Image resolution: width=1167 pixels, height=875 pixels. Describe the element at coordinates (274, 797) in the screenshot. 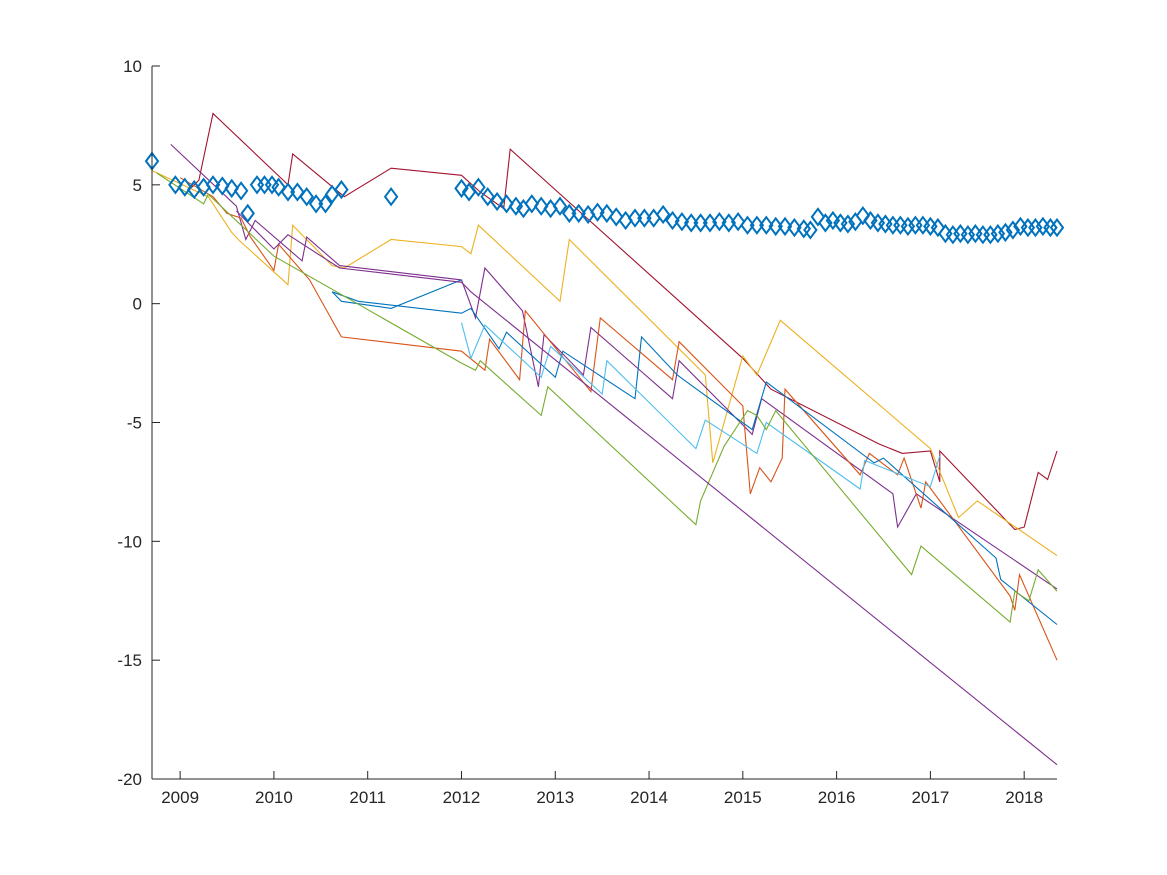

I see `x-tick-label: 2010` at that location.